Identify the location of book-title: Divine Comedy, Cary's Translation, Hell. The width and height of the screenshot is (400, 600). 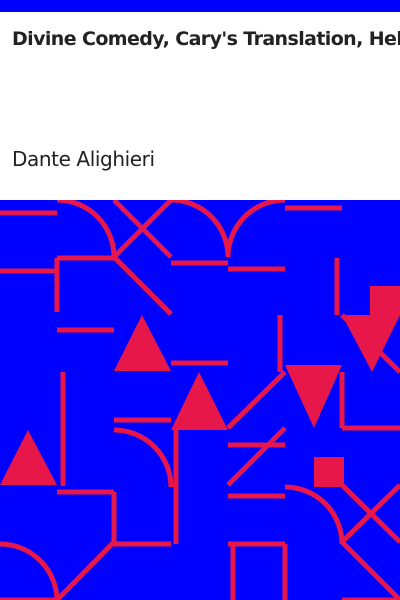
(206, 39).